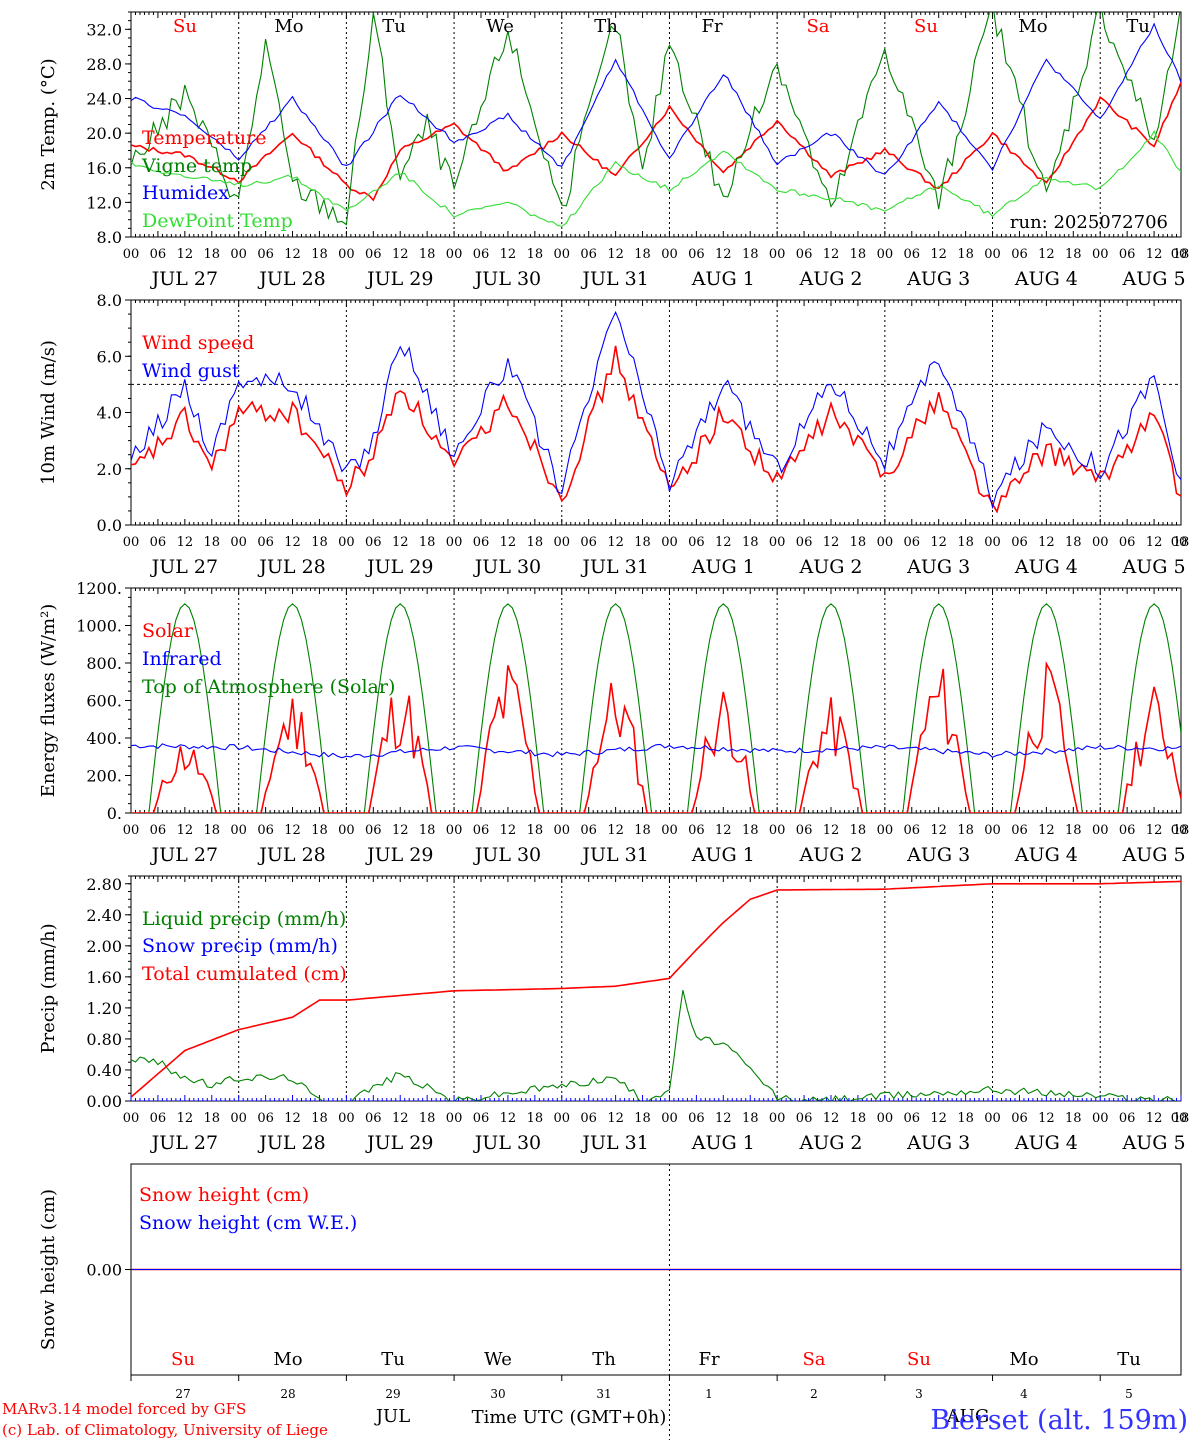 This screenshot has width=1194, height=1440. I want to click on legend-total-cumulated: Total cumulated (cm), so click(244, 974).